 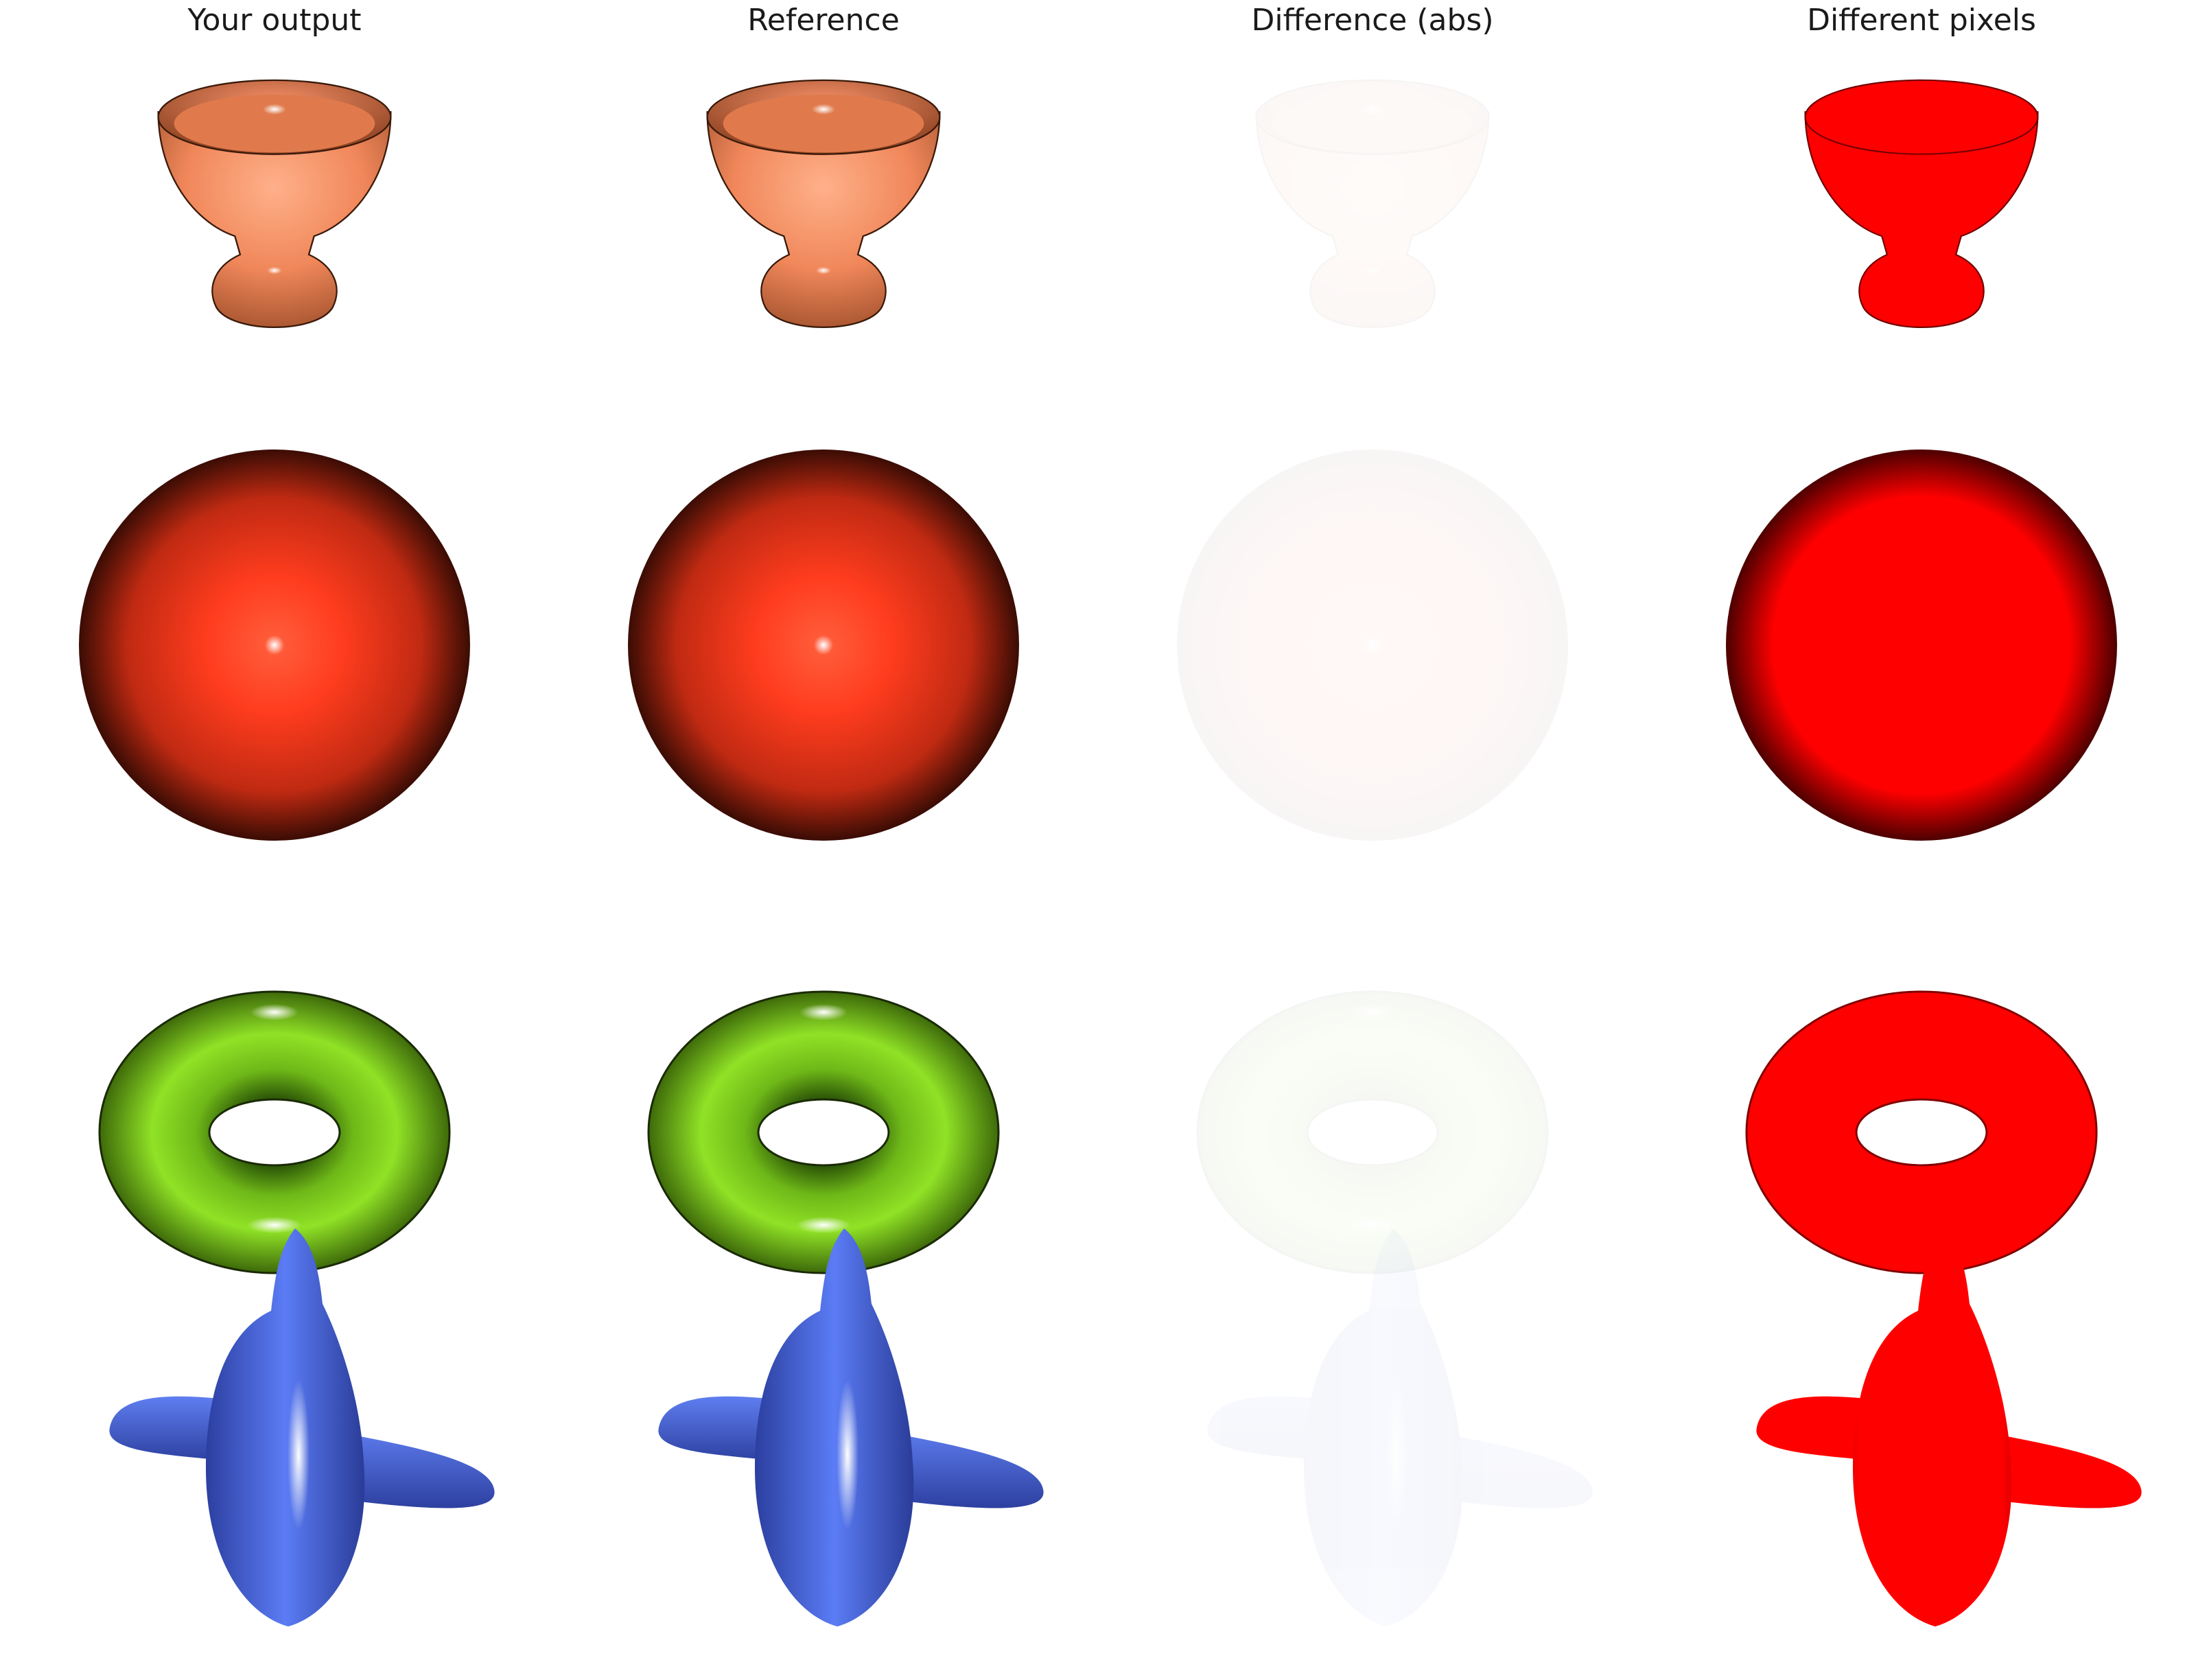 What do you see at coordinates (1372, 645) in the screenshot?
I see `sphere-difference` at bounding box center [1372, 645].